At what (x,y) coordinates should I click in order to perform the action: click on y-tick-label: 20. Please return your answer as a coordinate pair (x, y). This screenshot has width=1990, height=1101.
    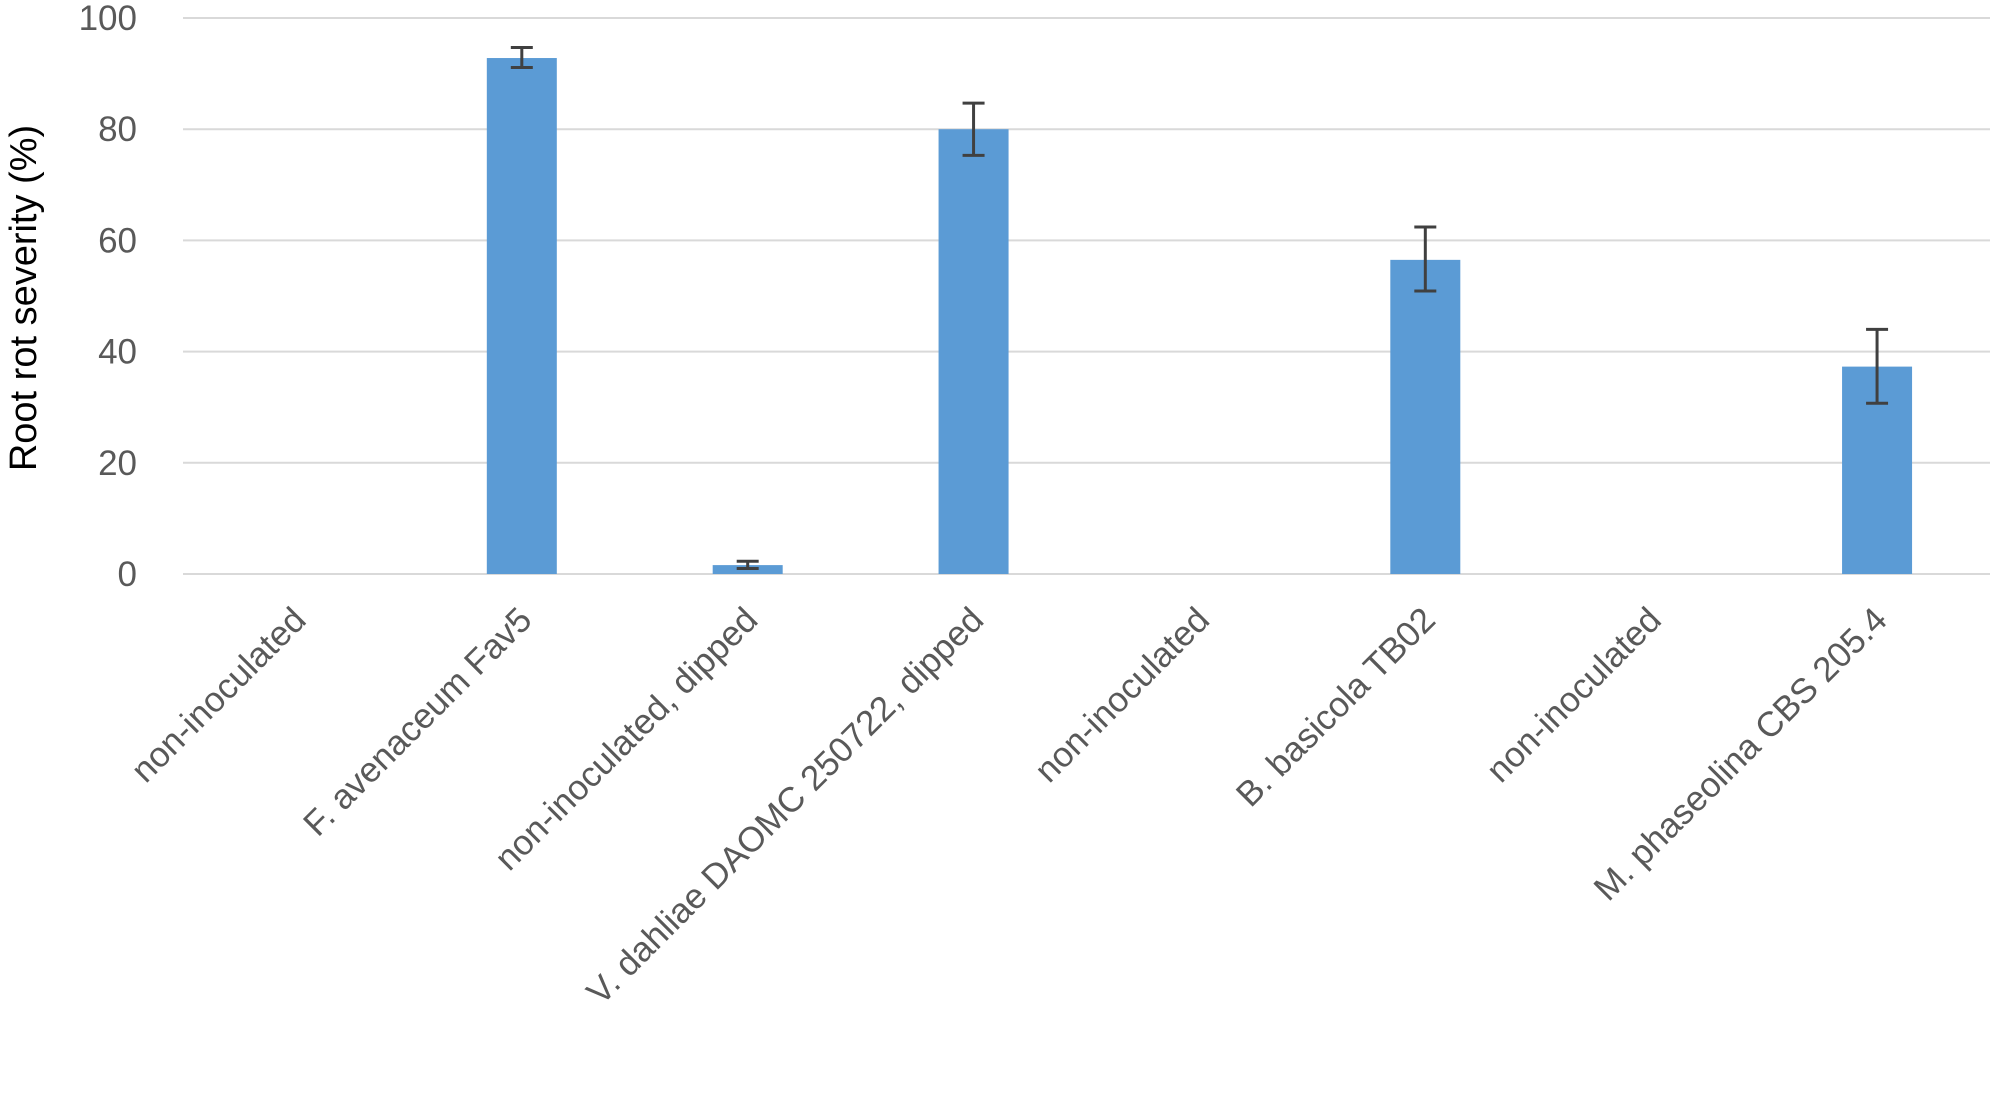
    Looking at the image, I should click on (117, 463).